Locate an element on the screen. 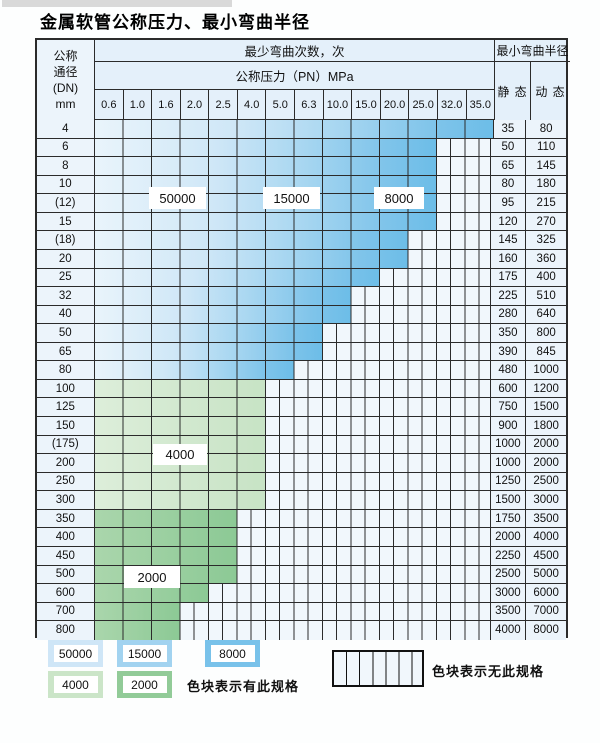 The image size is (600, 743). dynamic-radius-value: 270 is located at coordinates (546, 221).